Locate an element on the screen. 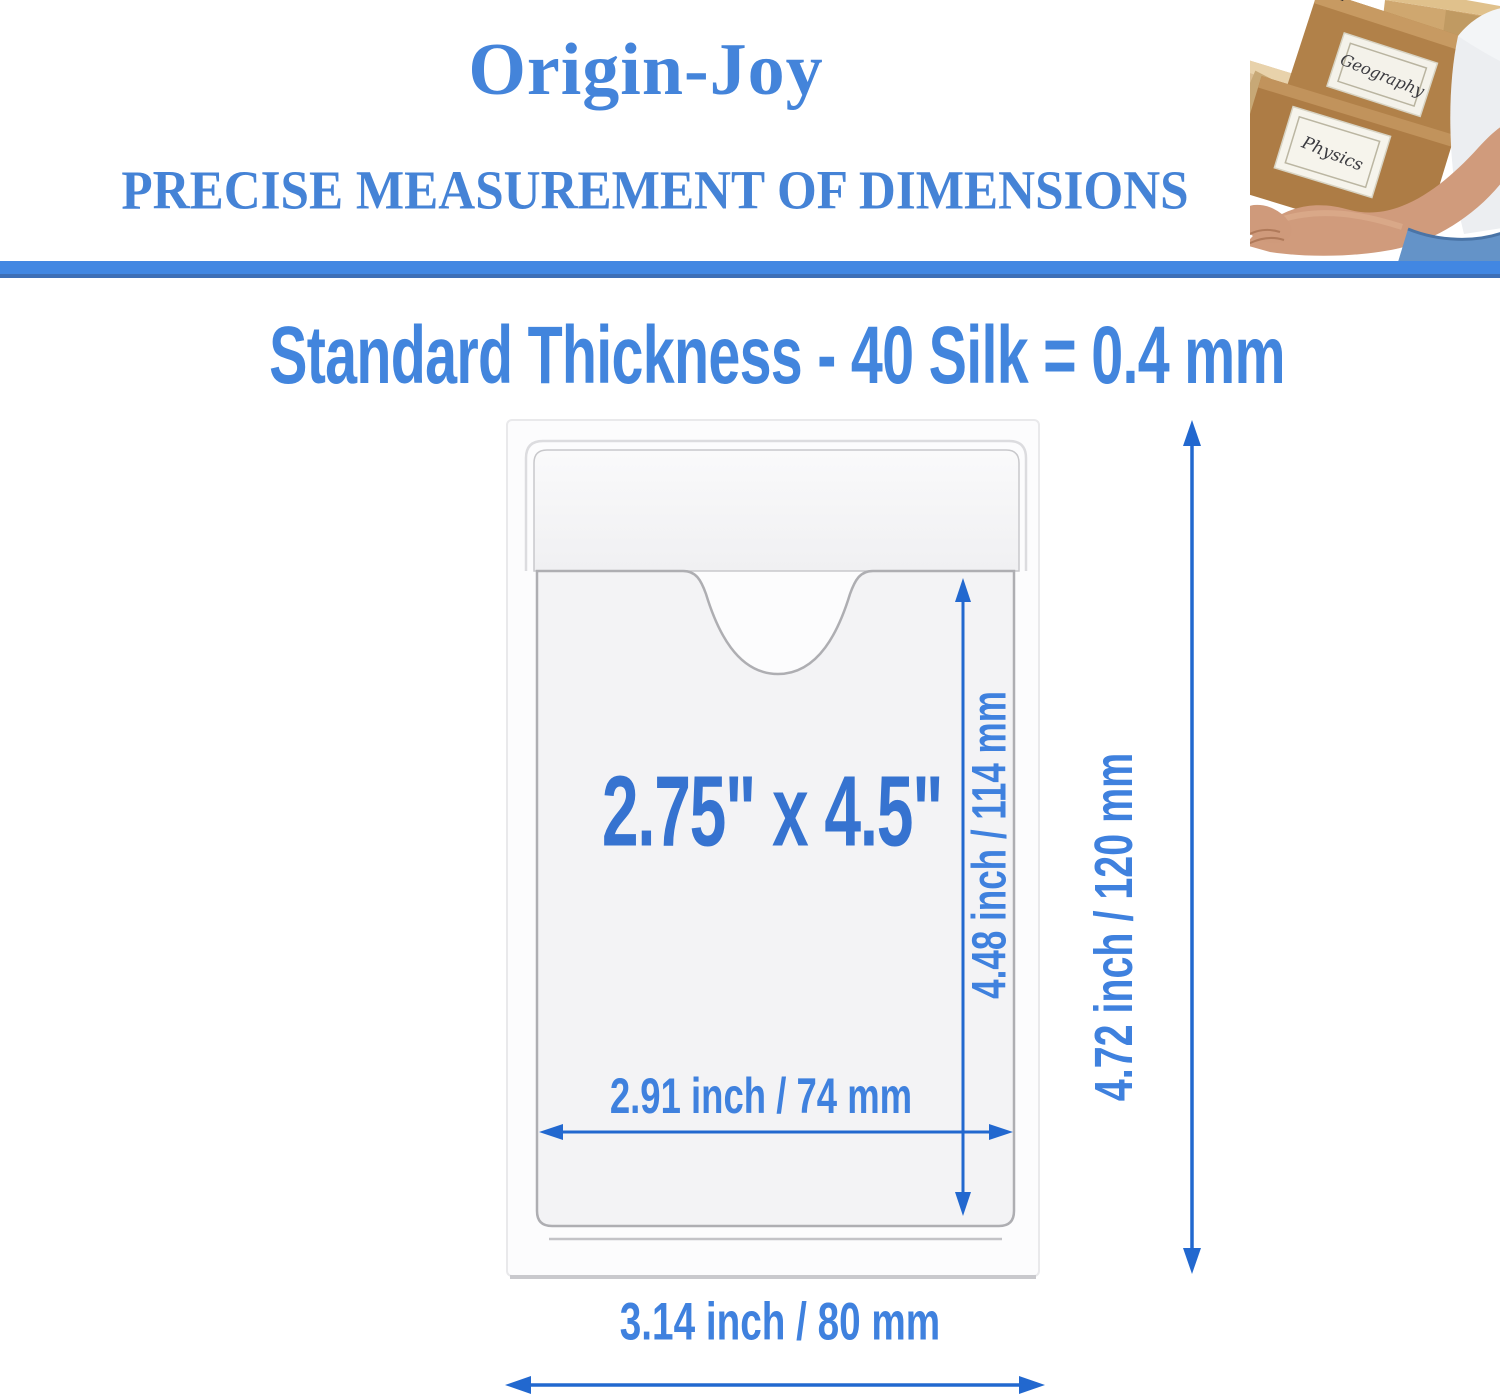 The height and width of the screenshot is (1395, 1500). photo-hand is located at coordinates (1271, 224).